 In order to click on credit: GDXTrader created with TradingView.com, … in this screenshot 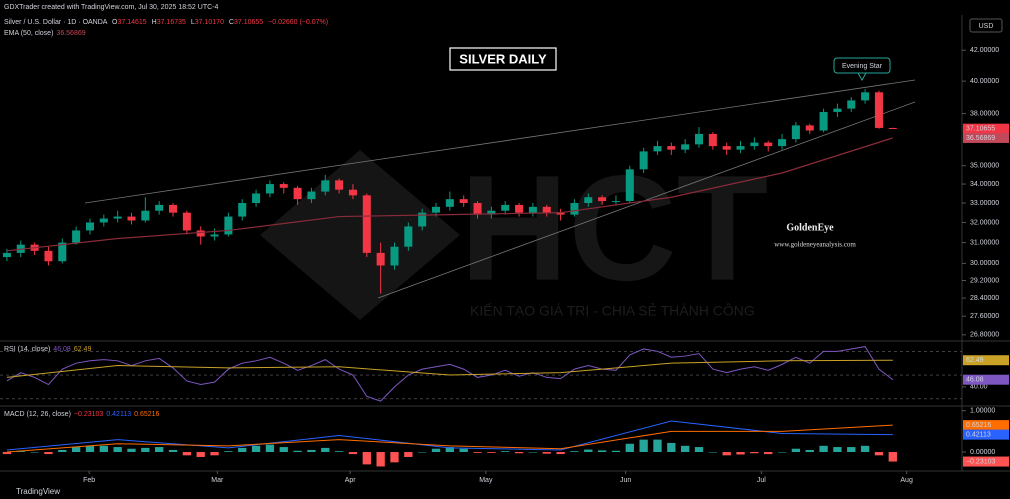, I will do `click(111, 7)`.